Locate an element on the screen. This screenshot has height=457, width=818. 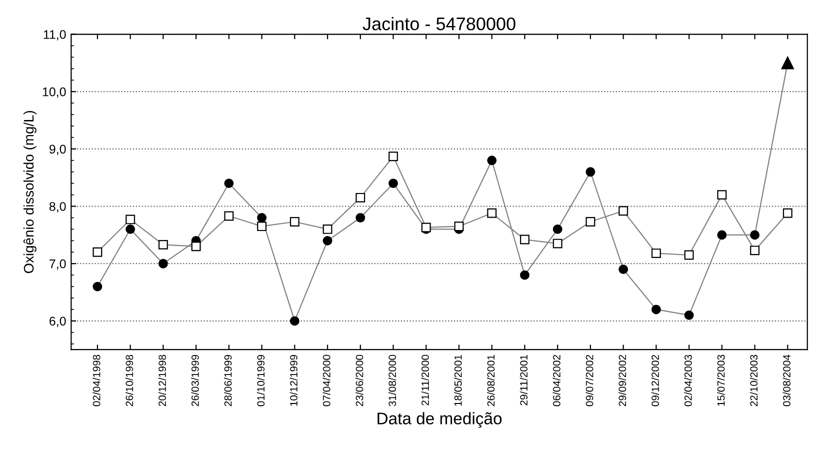
y-axis-title: Oxigênio dissolvido (mg/L) is located at coordinates (29, 192).